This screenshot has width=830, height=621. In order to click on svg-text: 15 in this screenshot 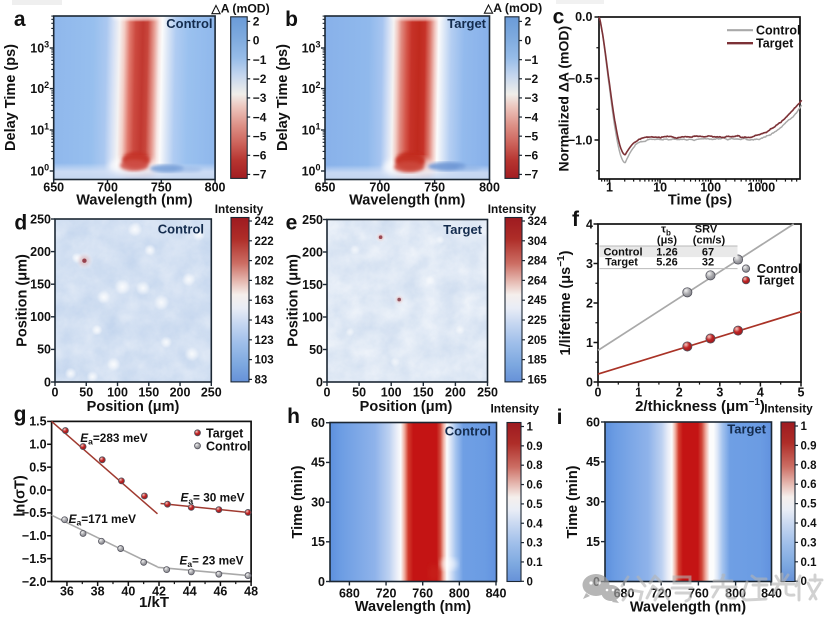, I will do `click(318, 542)`.